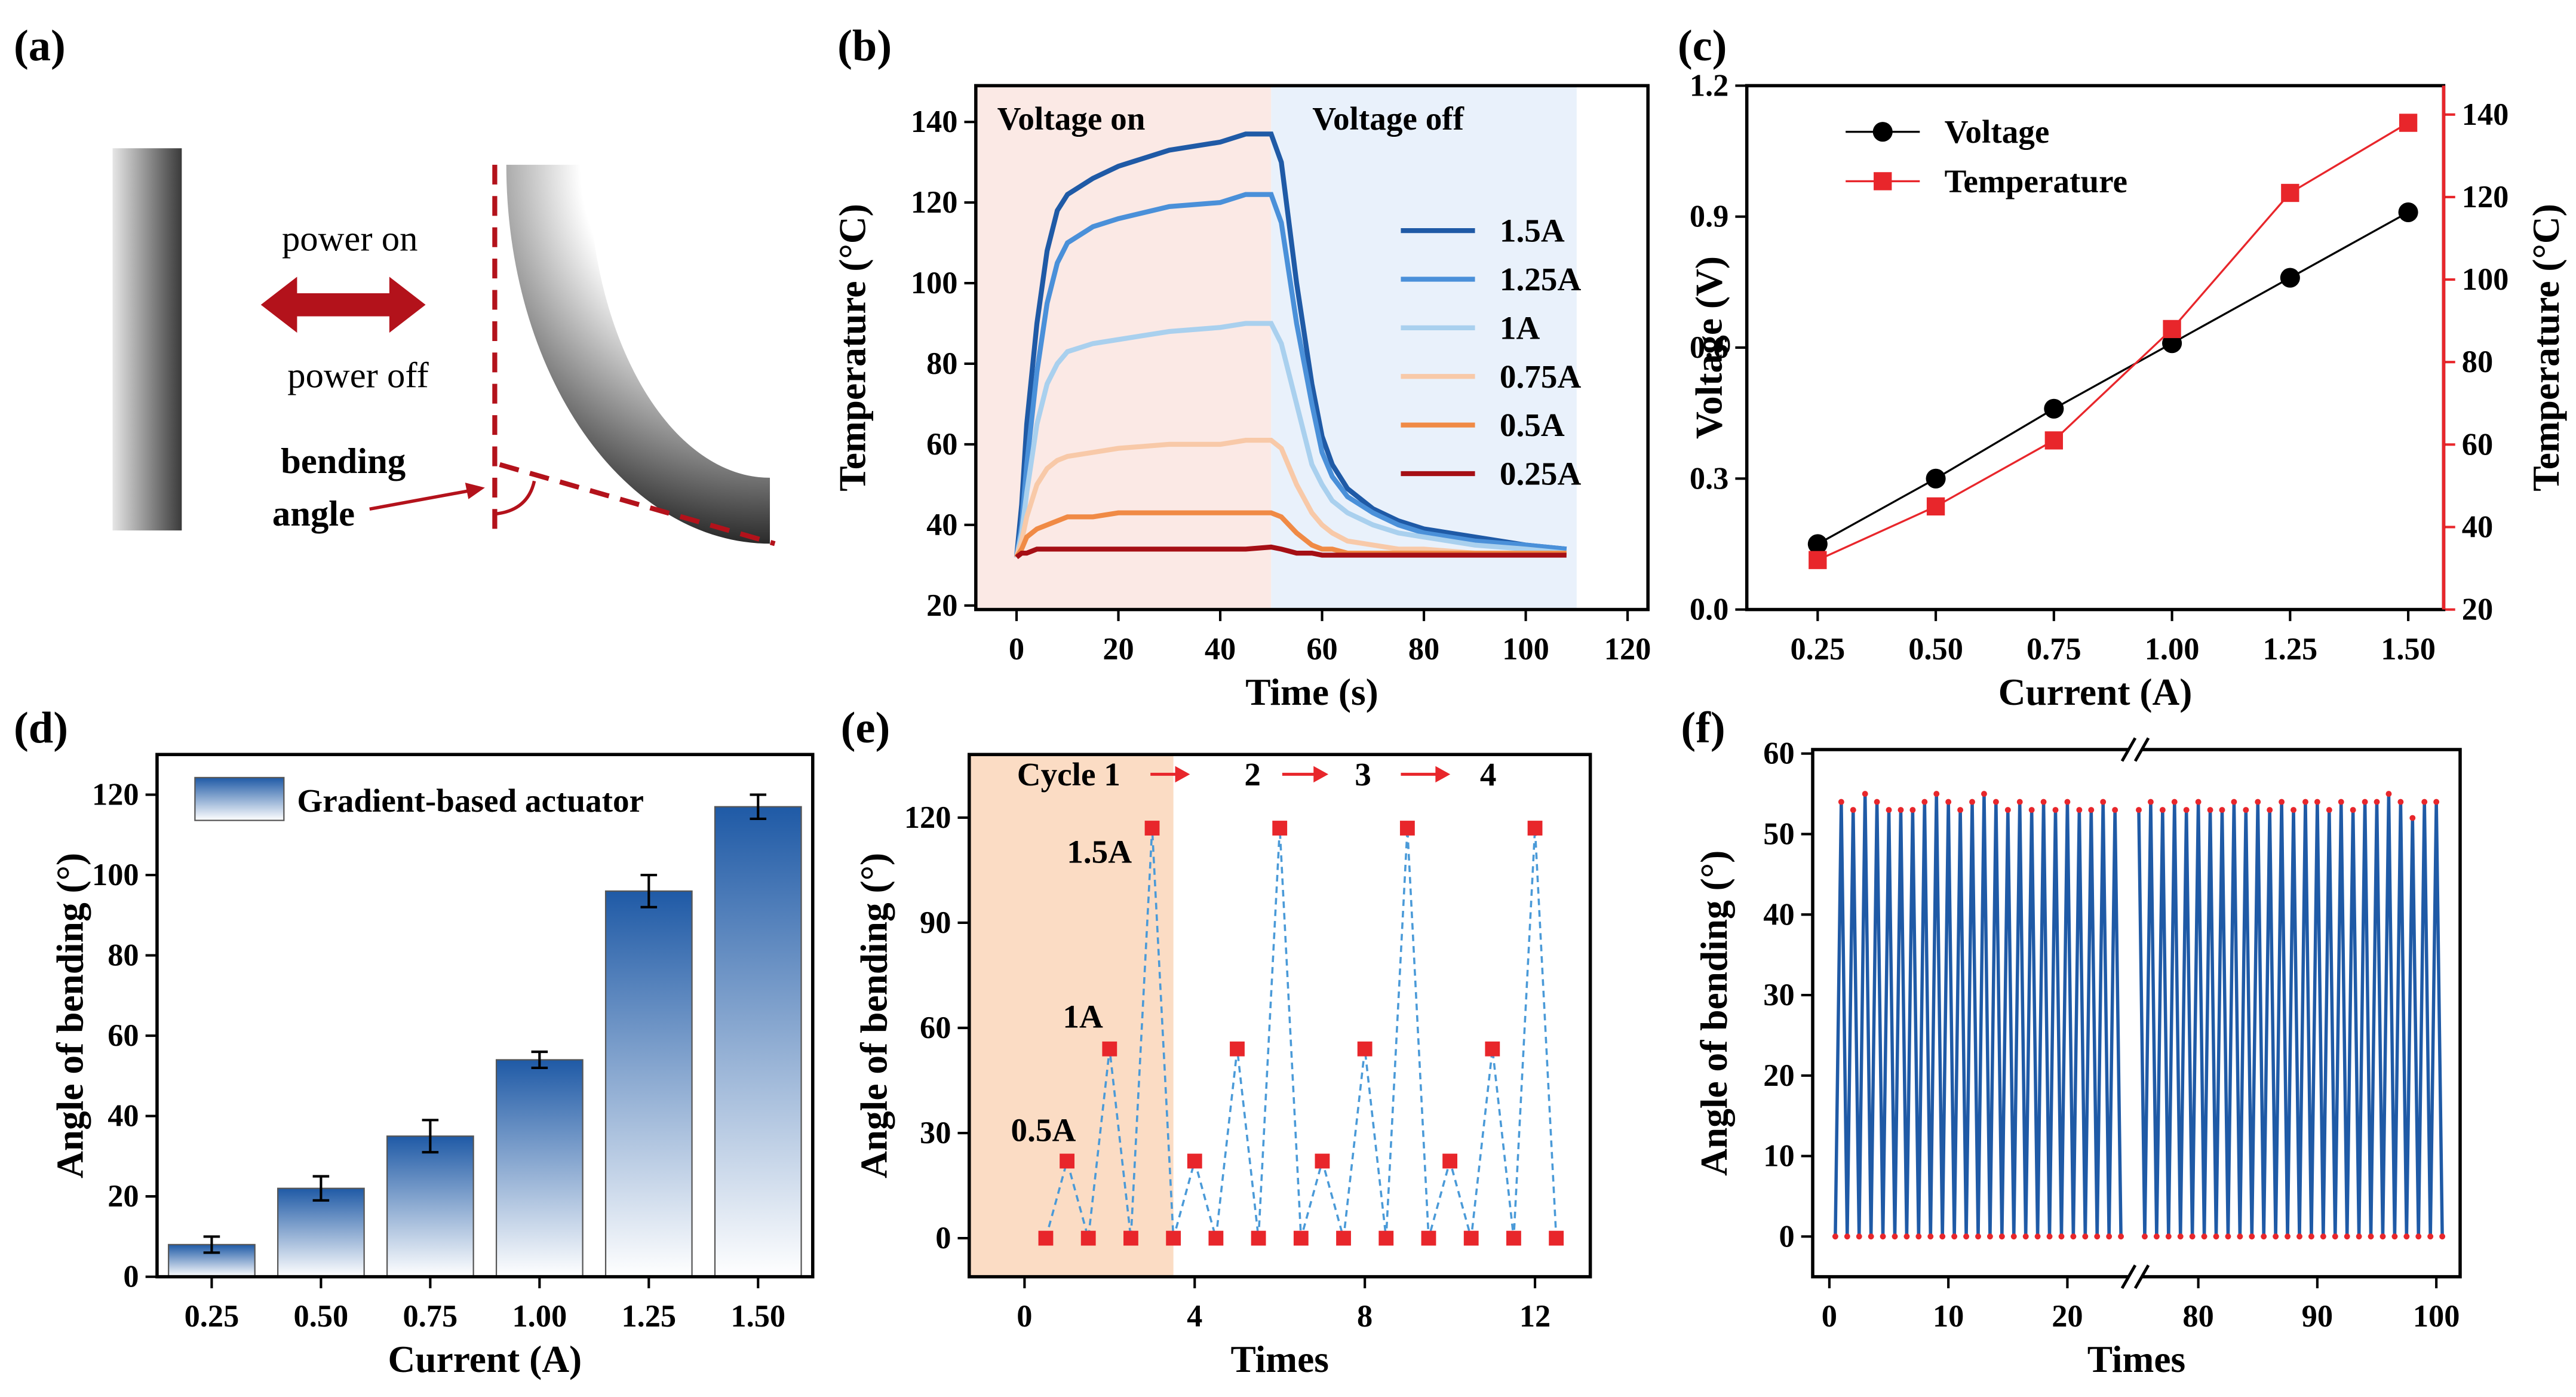 This screenshot has width=2576, height=1397. Describe the element at coordinates (515, 498) in the screenshot. I see `angle-arc` at that location.